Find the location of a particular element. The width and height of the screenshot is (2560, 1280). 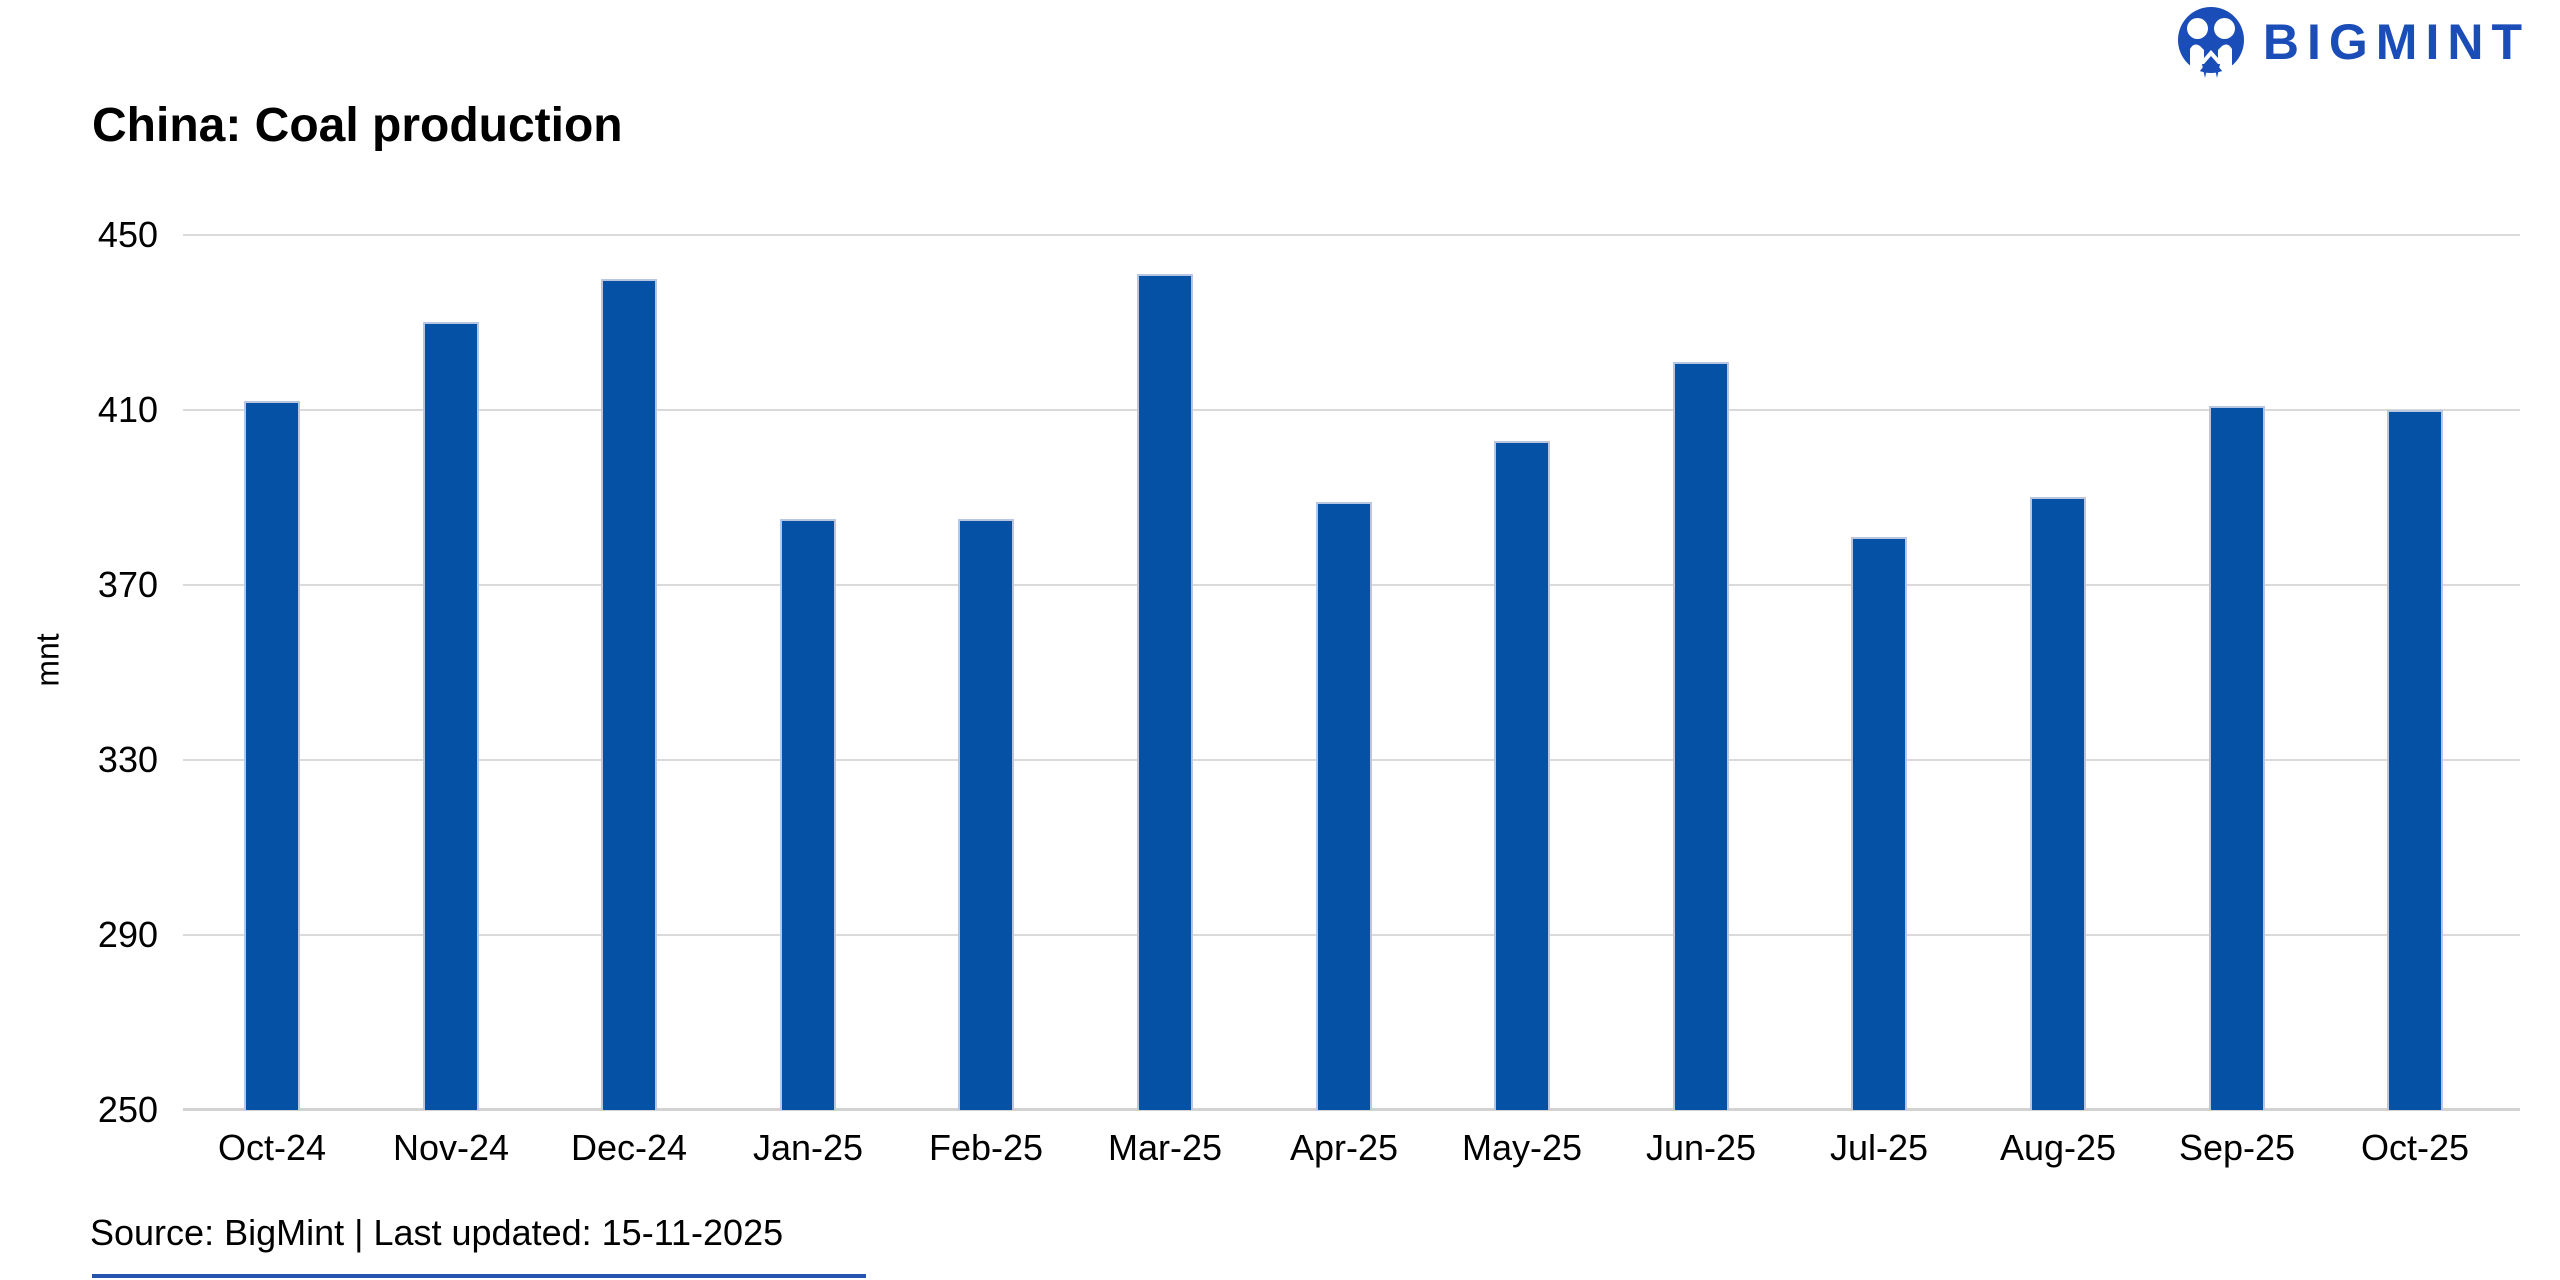

page-title: China: Coal production is located at coordinates (357, 125).